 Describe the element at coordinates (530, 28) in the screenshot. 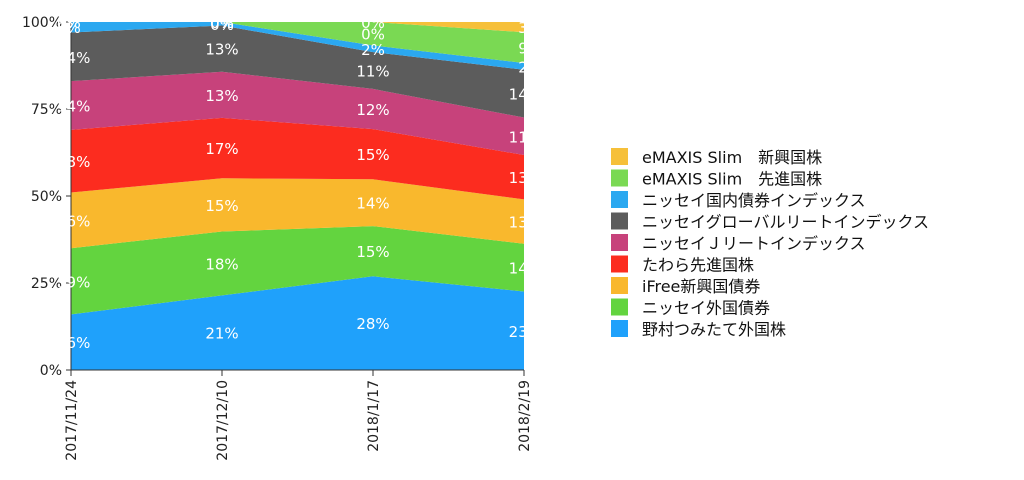

I see `data-label: 3%` at that location.